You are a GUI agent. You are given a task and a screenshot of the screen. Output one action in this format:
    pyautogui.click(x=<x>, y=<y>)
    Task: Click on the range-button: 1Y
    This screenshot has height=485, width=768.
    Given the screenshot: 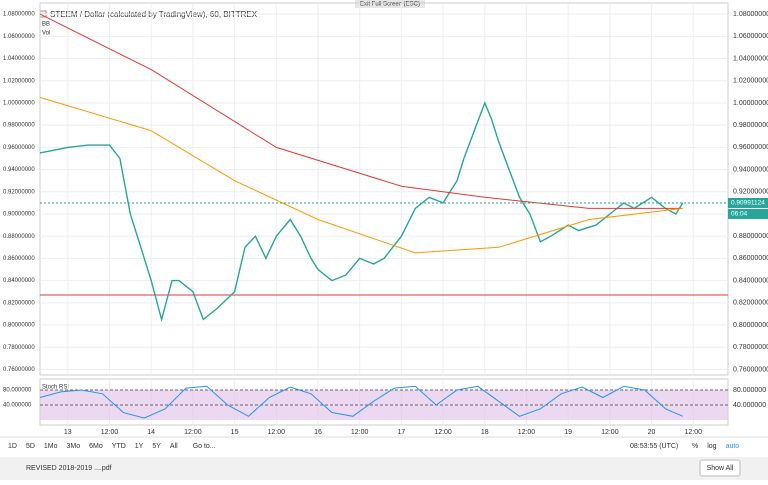 What is the action you would take?
    pyautogui.click(x=139, y=446)
    